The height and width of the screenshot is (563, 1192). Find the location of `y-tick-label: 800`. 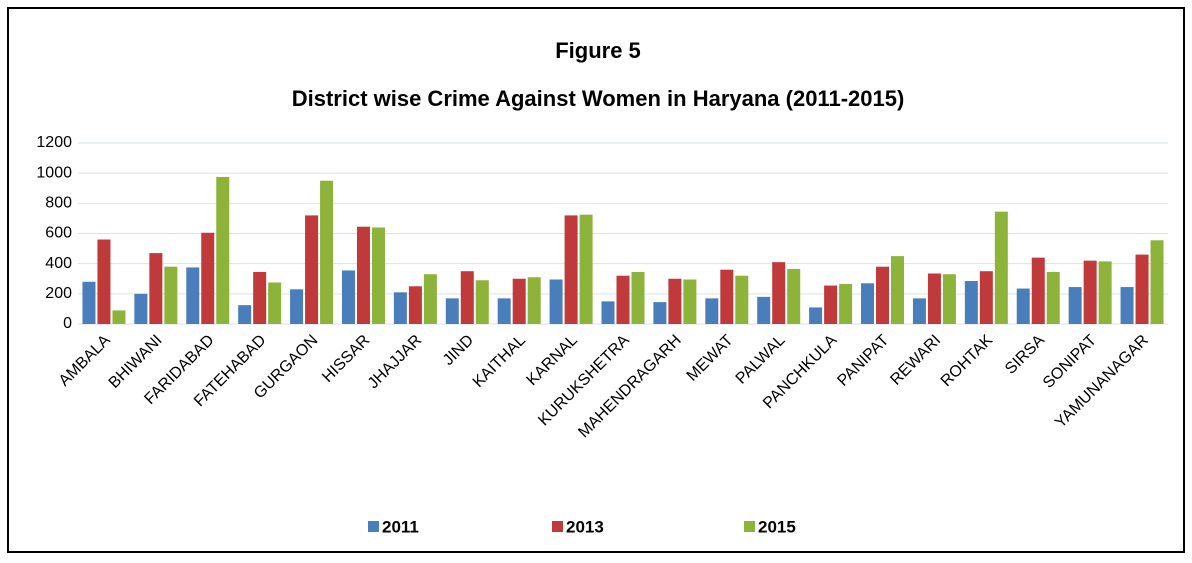

y-tick-label: 800 is located at coordinates (58, 203).